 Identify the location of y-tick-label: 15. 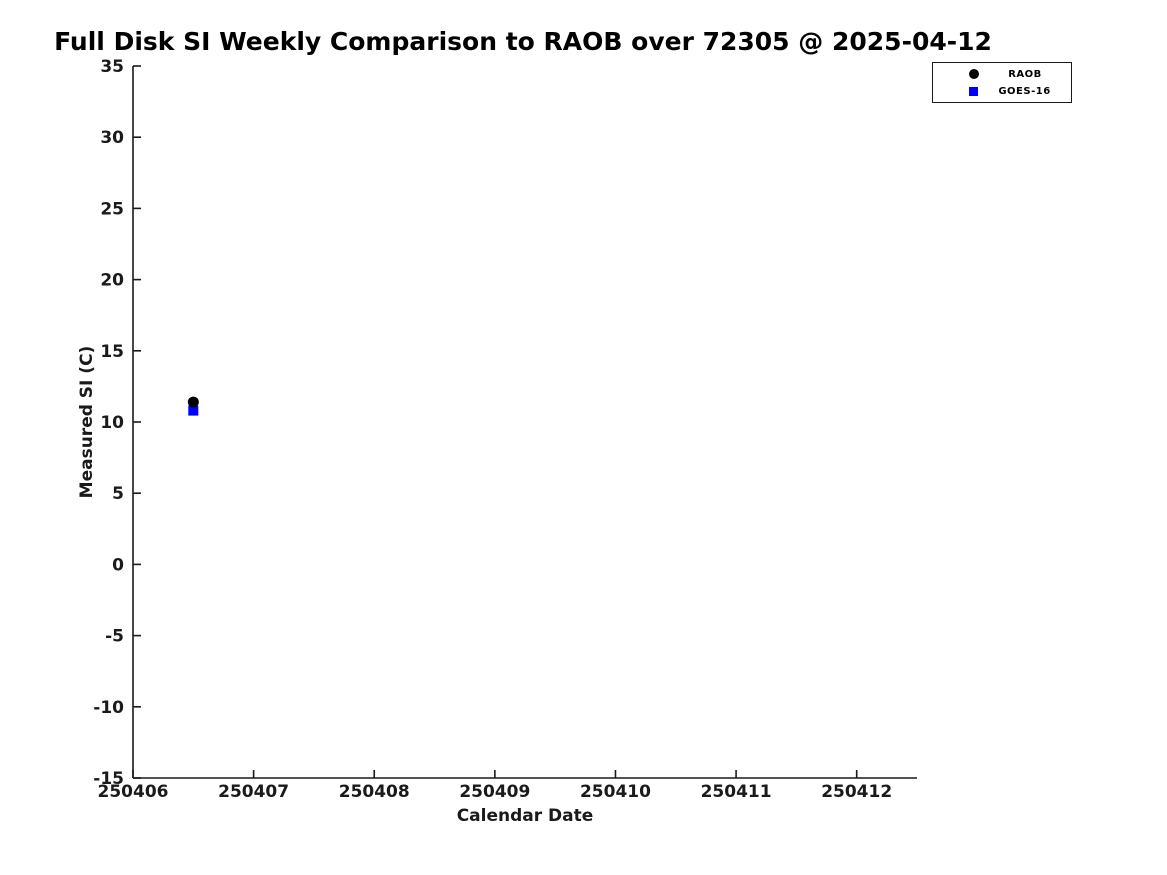
(112, 352).